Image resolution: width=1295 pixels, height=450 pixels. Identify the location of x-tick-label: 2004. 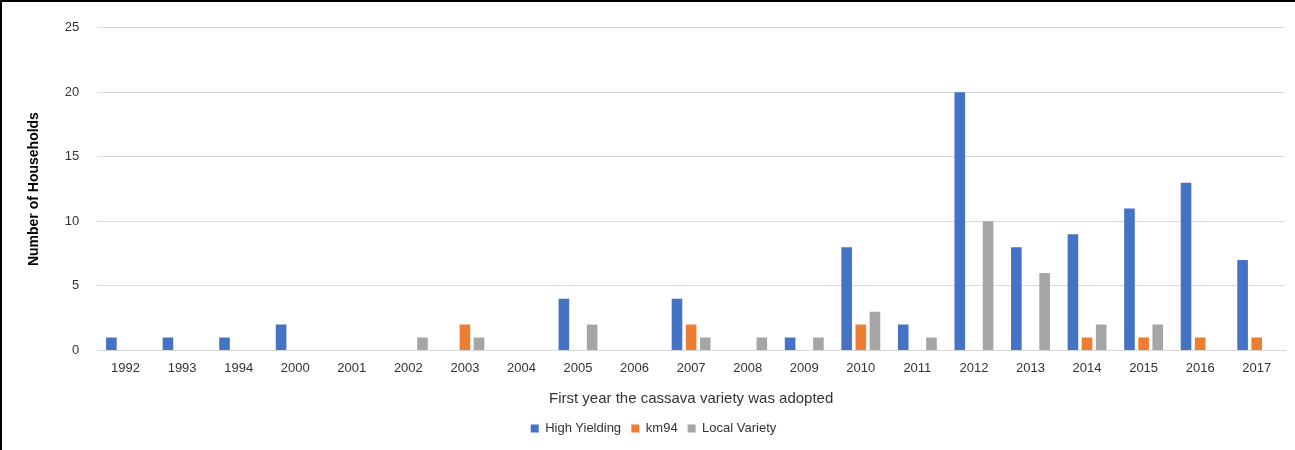
(521, 367).